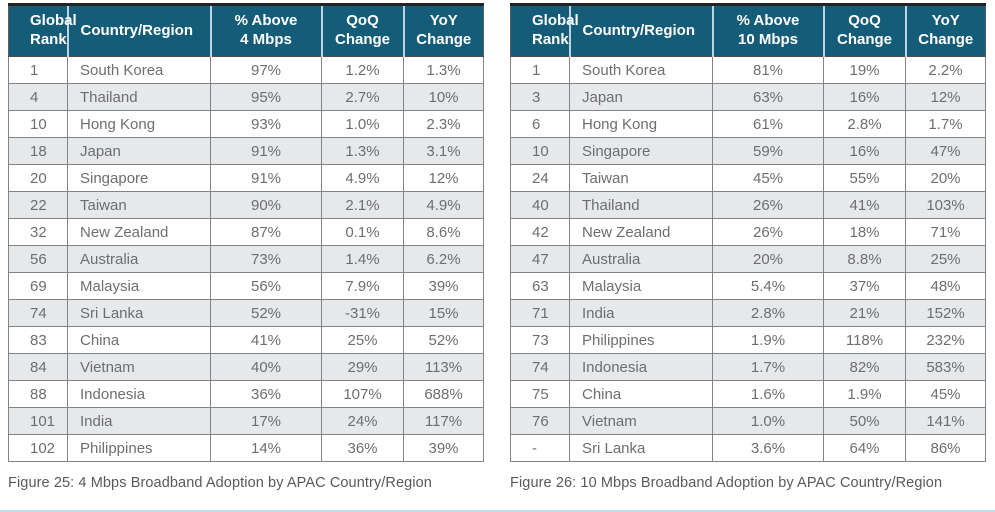 This screenshot has width=995, height=512. I want to click on cell-country-region: New Zealand, so click(139, 232).